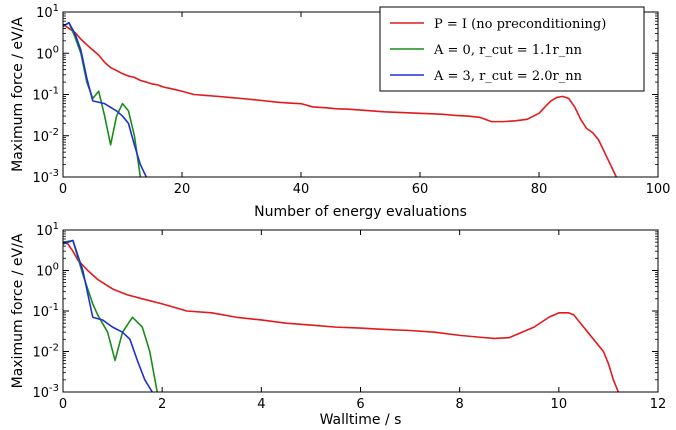 The width and height of the screenshot is (676, 430). I want to click on x-tick-label: 40, so click(301, 189).